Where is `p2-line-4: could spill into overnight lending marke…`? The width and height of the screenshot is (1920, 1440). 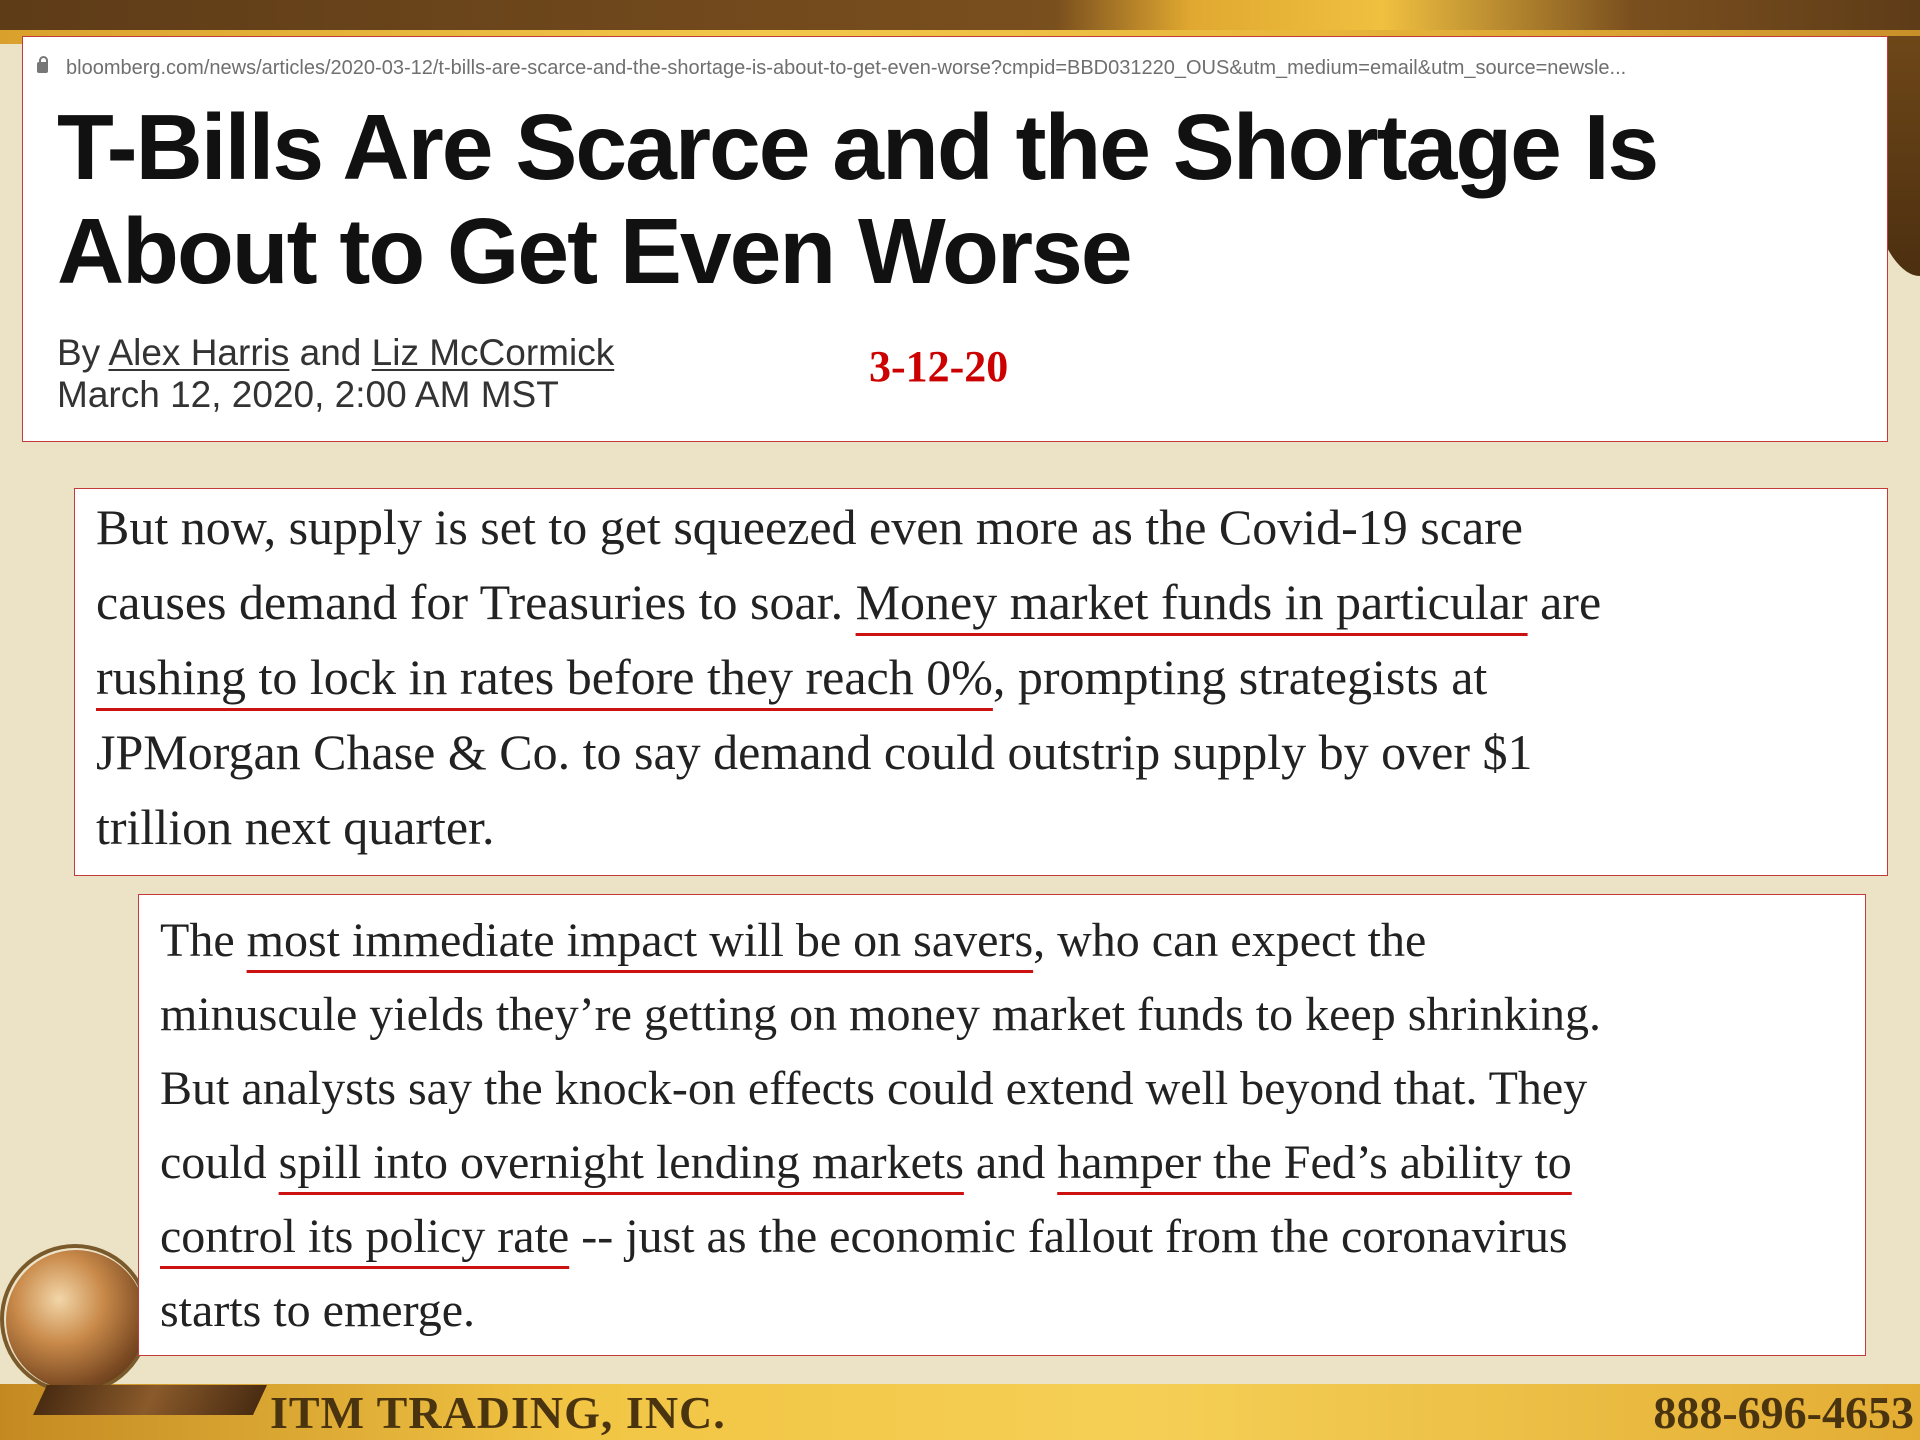
p2-line-4: could spill into overnight lending marke… is located at coordinates (880, 1163).